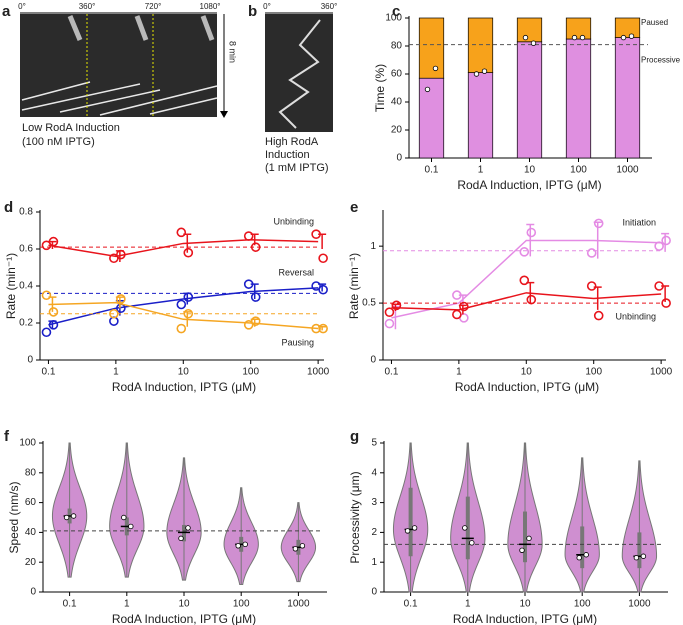 The width and height of the screenshot is (683, 625). Describe the element at coordinates (355, 517) in the screenshot. I see `y-axis-label: Processivity (μm)` at that location.